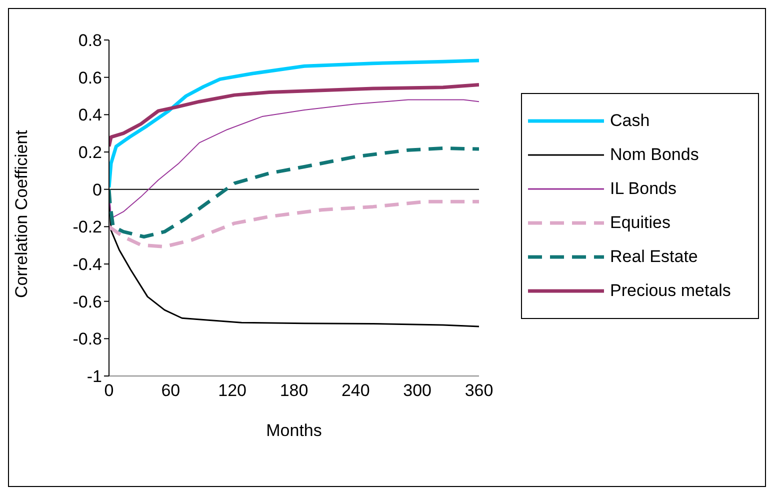  Describe the element at coordinates (87, 339) in the screenshot. I see `y-tick-label: -0.8` at that location.